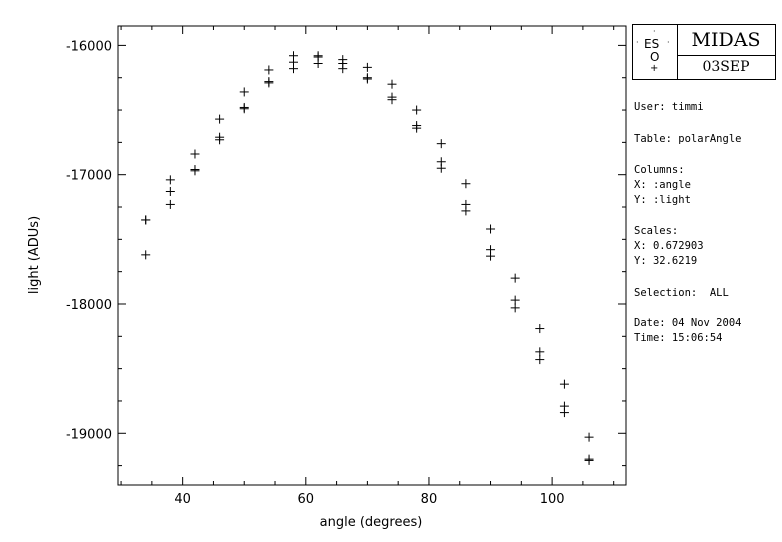 The image size is (782, 542). What do you see at coordinates (655, 57) in the screenshot?
I see `eso-o: O` at bounding box center [655, 57].